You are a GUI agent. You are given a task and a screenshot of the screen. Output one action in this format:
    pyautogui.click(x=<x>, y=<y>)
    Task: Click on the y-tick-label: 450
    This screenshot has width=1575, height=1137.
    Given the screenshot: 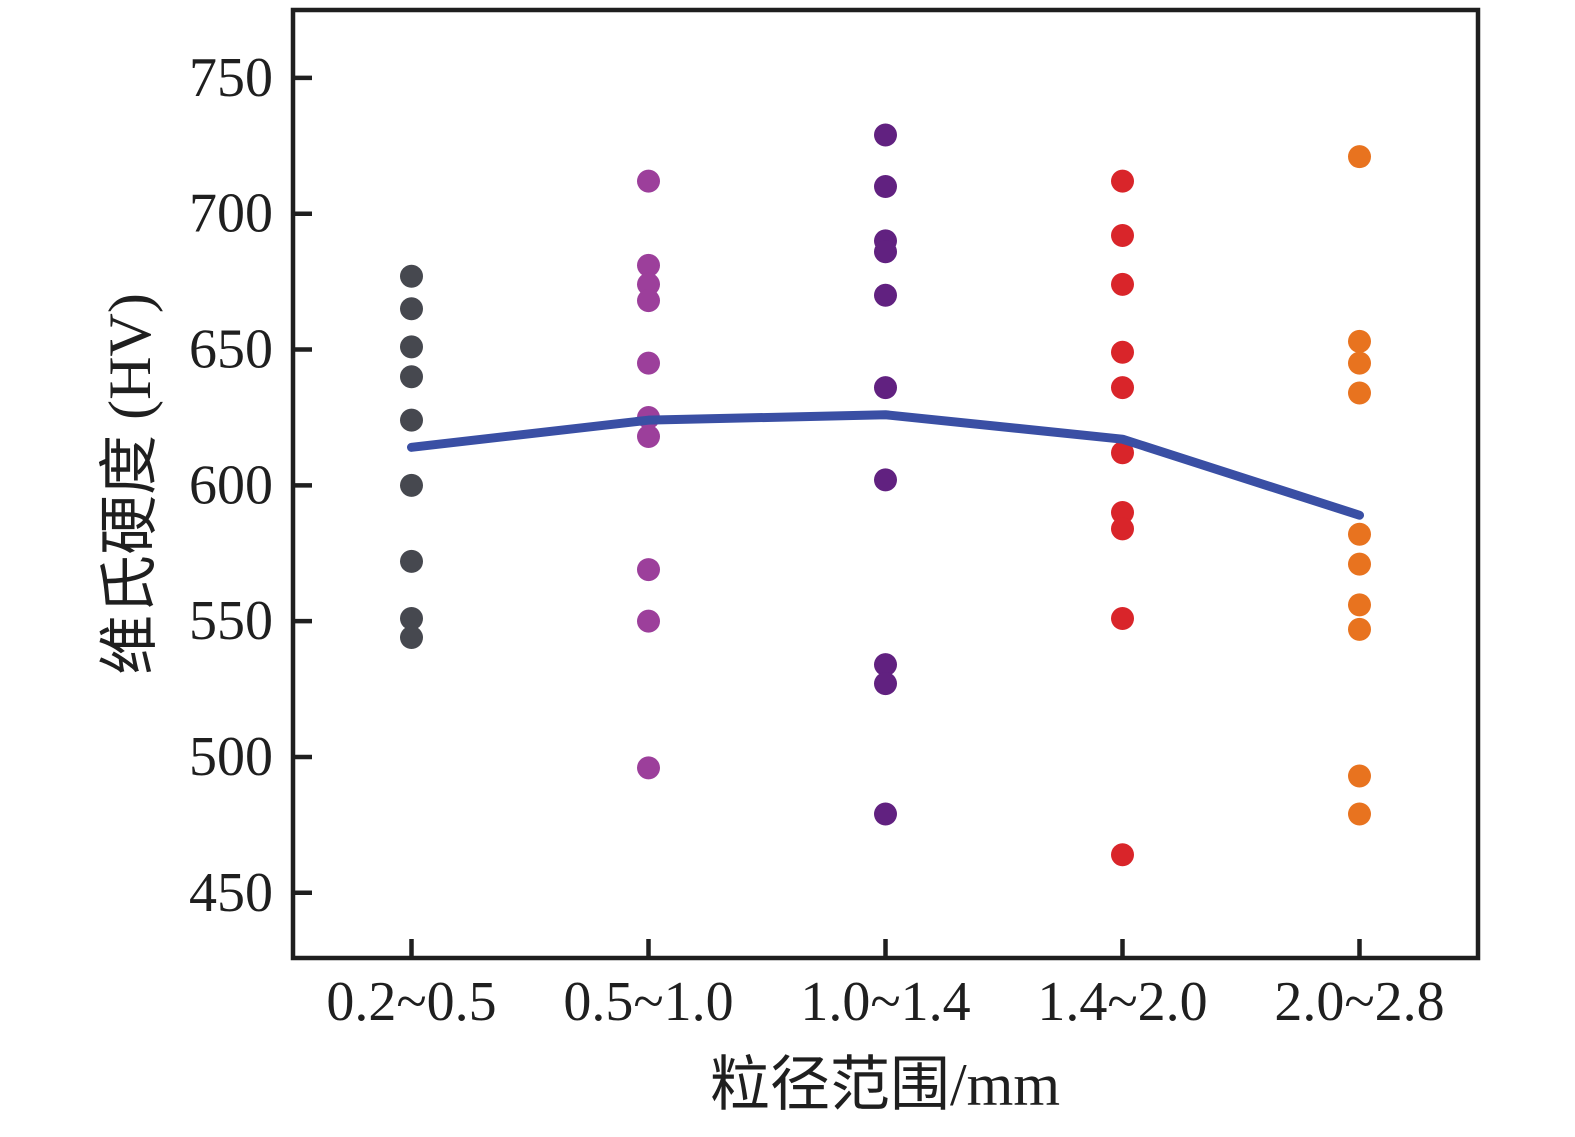 What is the action you would take?
    pyautogui.click(x=231, y=893)
    